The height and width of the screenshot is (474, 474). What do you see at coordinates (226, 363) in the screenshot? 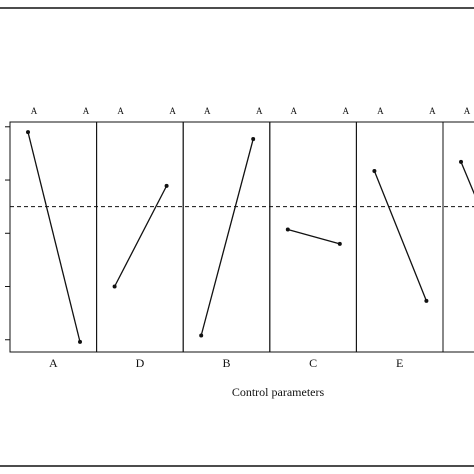
I see `panel-label: B` at bounding box center [226, 363].